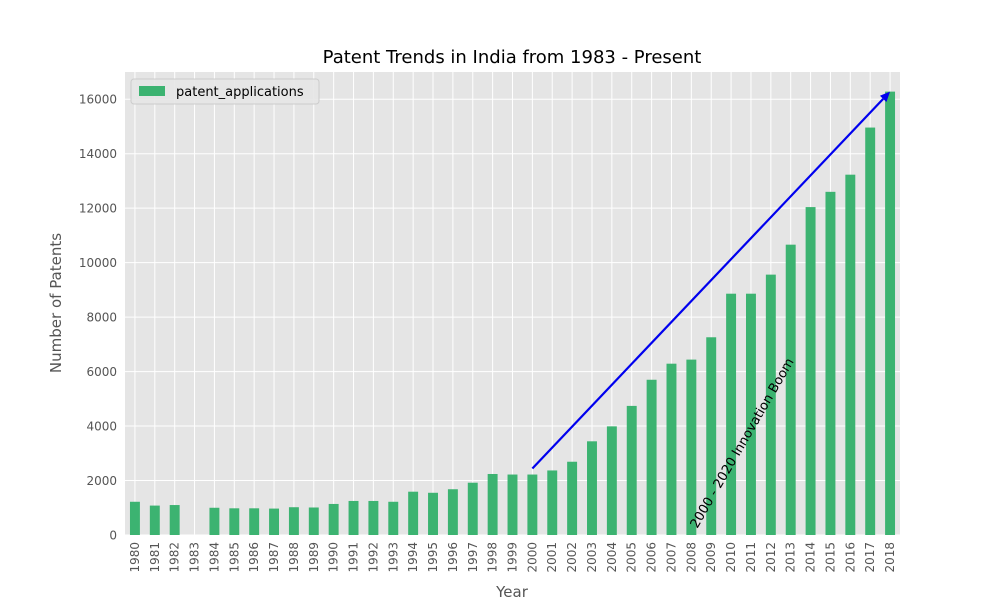 Image resolution: width=1000 pixels, height=600 pixels. I want to click on y-tick-label: 8000, so click(101, 318).